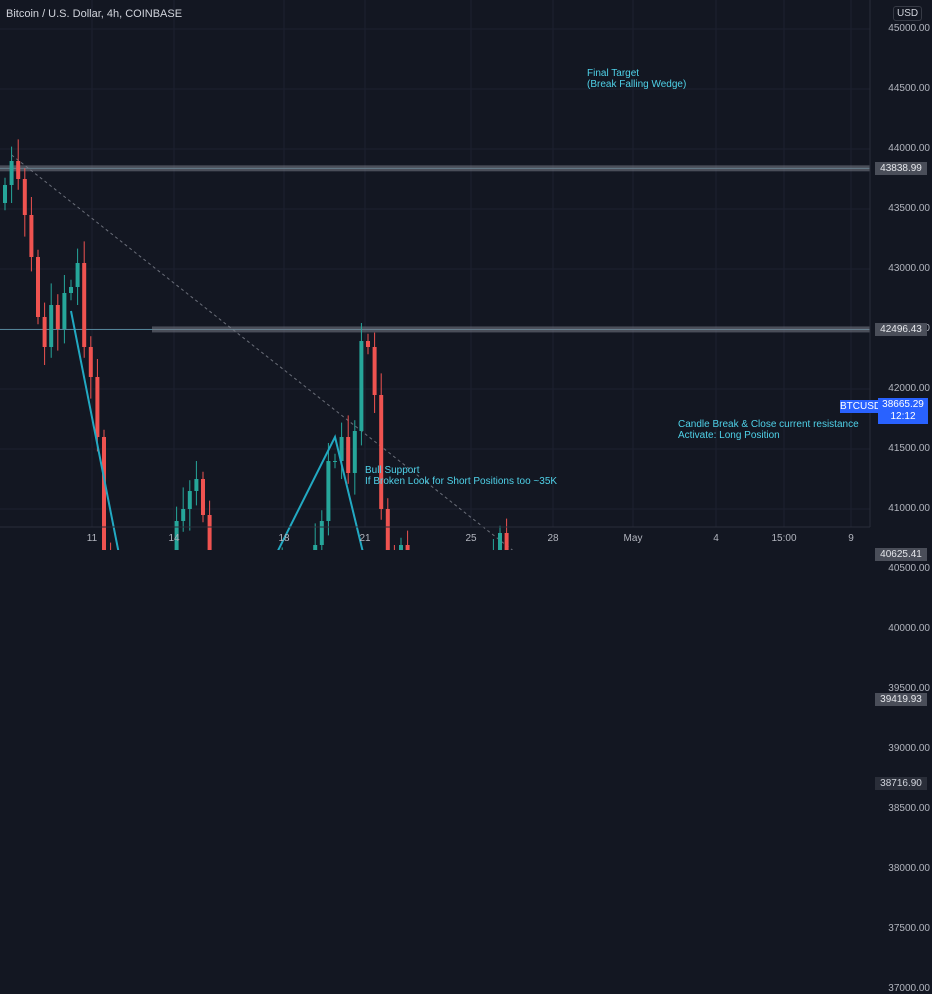 The image size is (932, 994). I want to click on y-tick-label: 38000.00, so click(909, 868).